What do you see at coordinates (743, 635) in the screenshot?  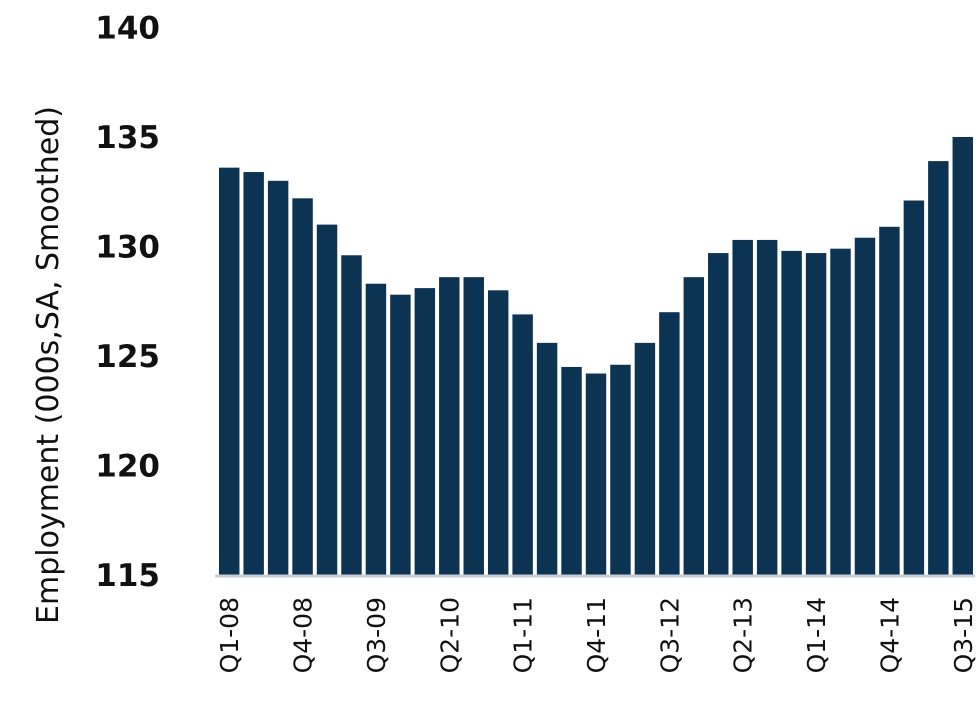 I see `x-tick-label: Q2-13` at bounding box center [743, 635].